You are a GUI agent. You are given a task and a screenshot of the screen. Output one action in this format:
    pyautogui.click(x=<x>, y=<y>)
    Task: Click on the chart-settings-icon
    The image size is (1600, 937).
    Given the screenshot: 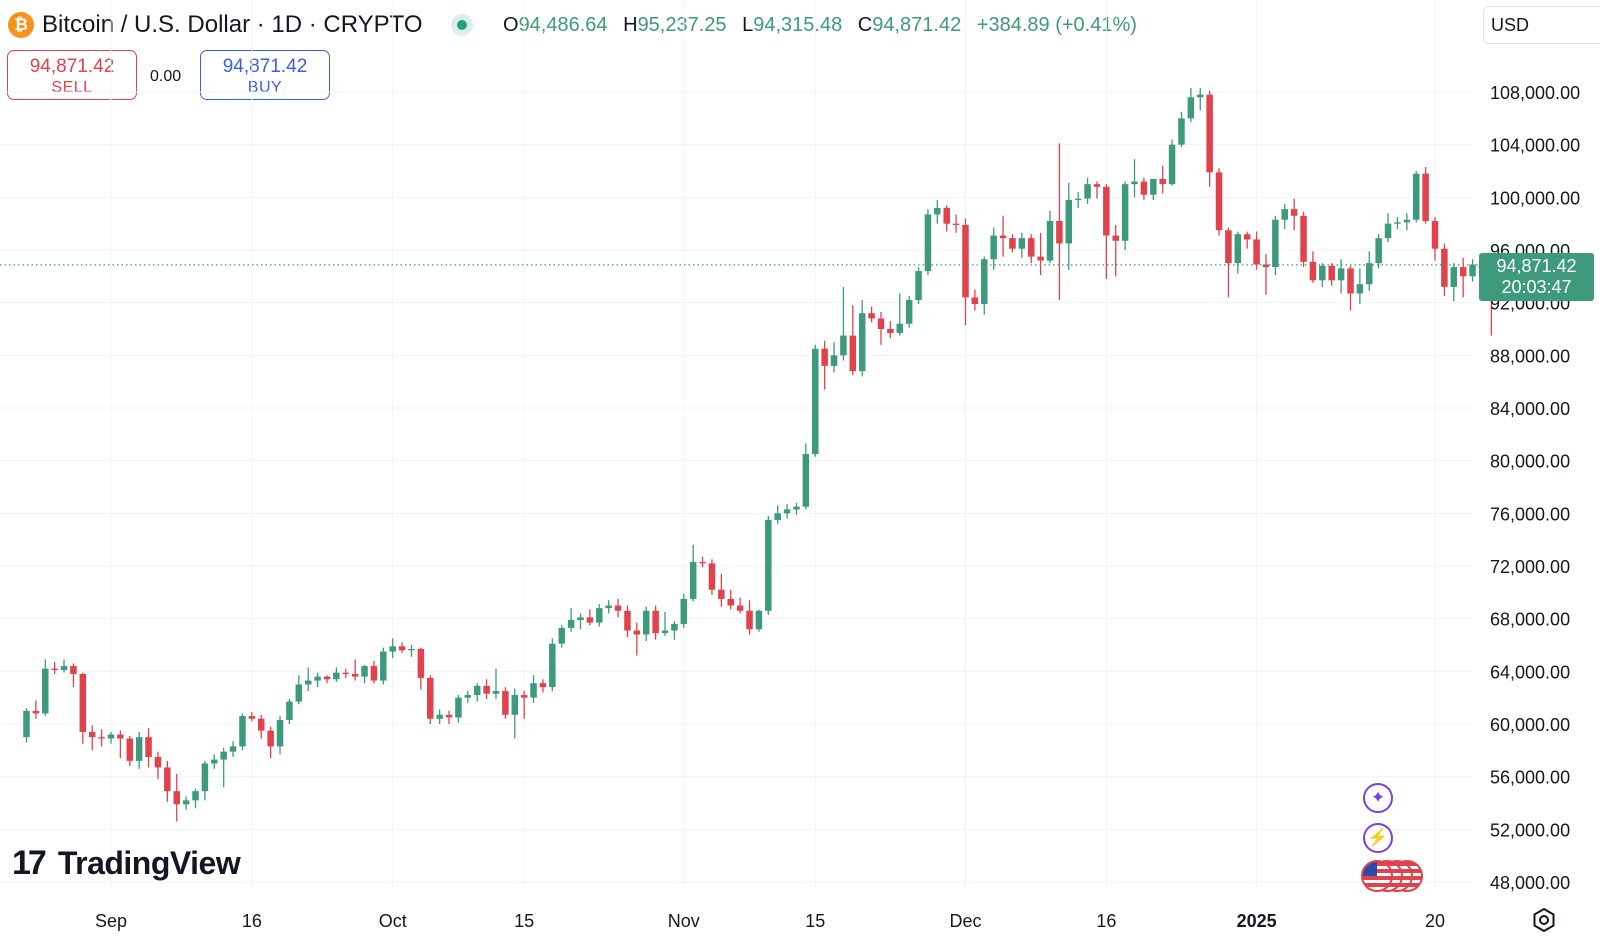 What is the action you would take?
    pyautogui.click(x=1544, y=920)
    